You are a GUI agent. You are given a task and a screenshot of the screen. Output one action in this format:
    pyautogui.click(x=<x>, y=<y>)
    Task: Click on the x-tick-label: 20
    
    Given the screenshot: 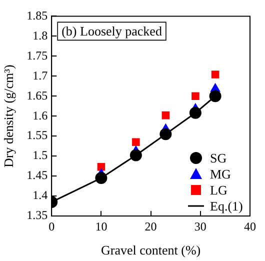 What is the action you would take?
    pyautogui.click(x=150, y=226)
    